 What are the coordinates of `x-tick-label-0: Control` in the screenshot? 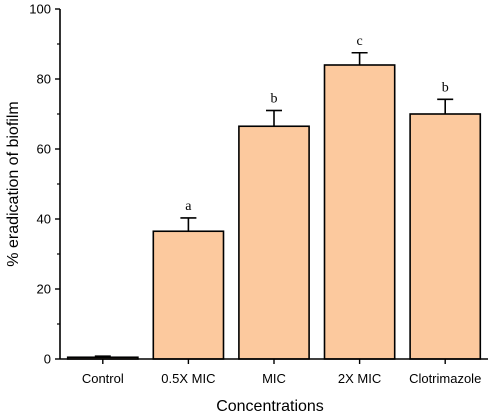 It's located at (103, 378).